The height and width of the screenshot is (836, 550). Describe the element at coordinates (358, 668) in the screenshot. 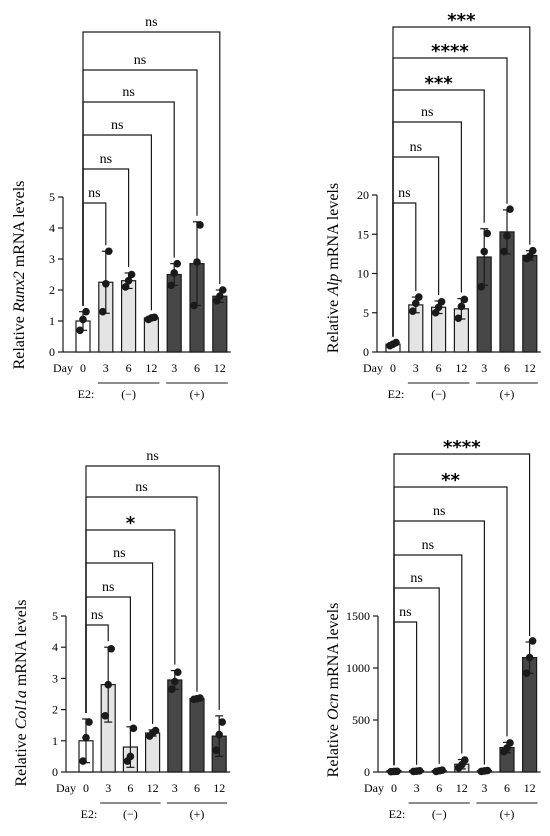

I see `y-tick-label: 1000` at that location.